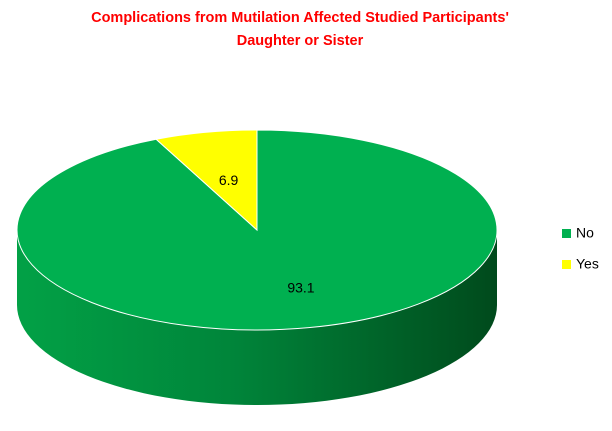 The width and height of the screenshot is (612, 431). I want to click on legend-label: Yes, so click(587, 264).